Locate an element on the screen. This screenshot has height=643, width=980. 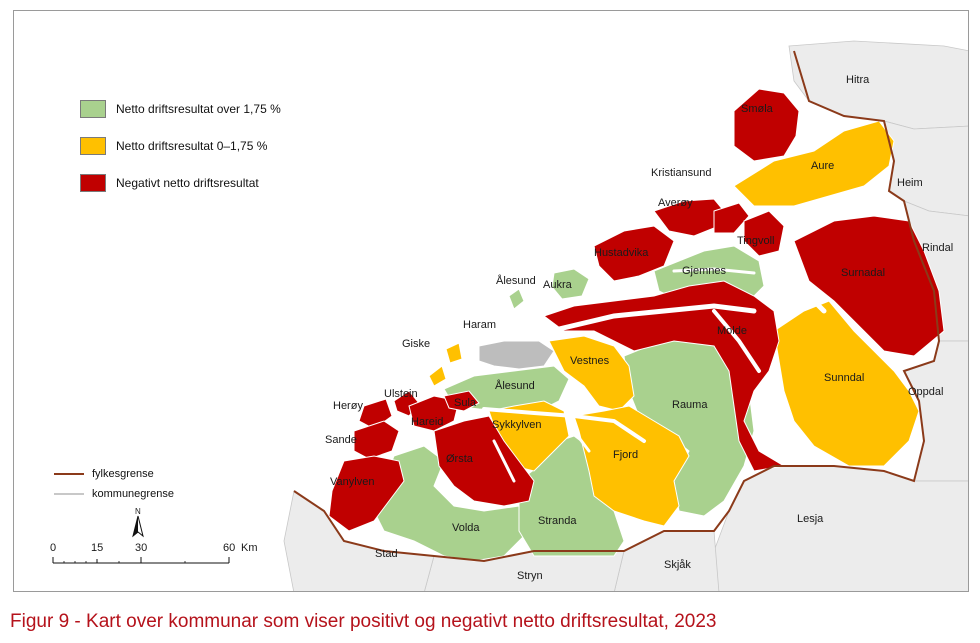
fjords is located at coordinates (654, 370).